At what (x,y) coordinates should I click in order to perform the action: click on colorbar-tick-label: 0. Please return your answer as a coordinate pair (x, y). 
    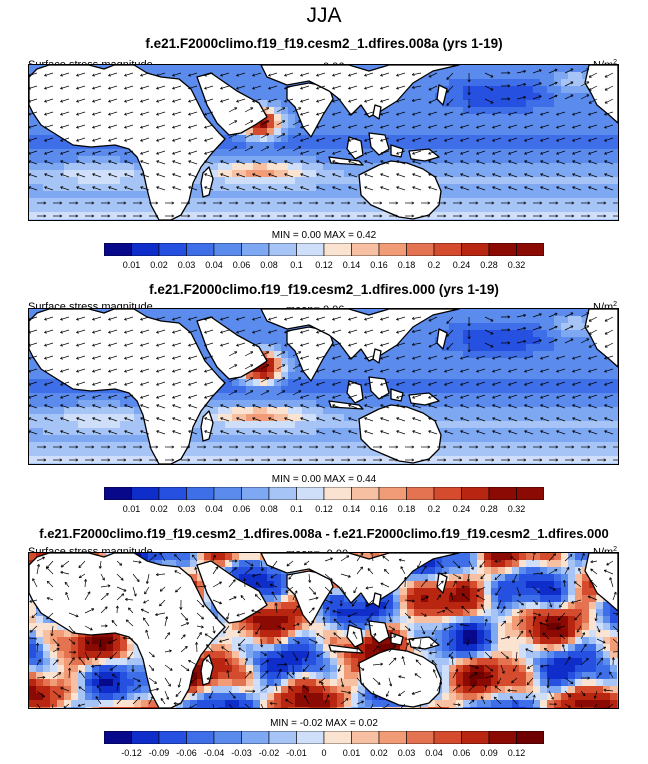
    Looking at the image, I should click on (324, 753).